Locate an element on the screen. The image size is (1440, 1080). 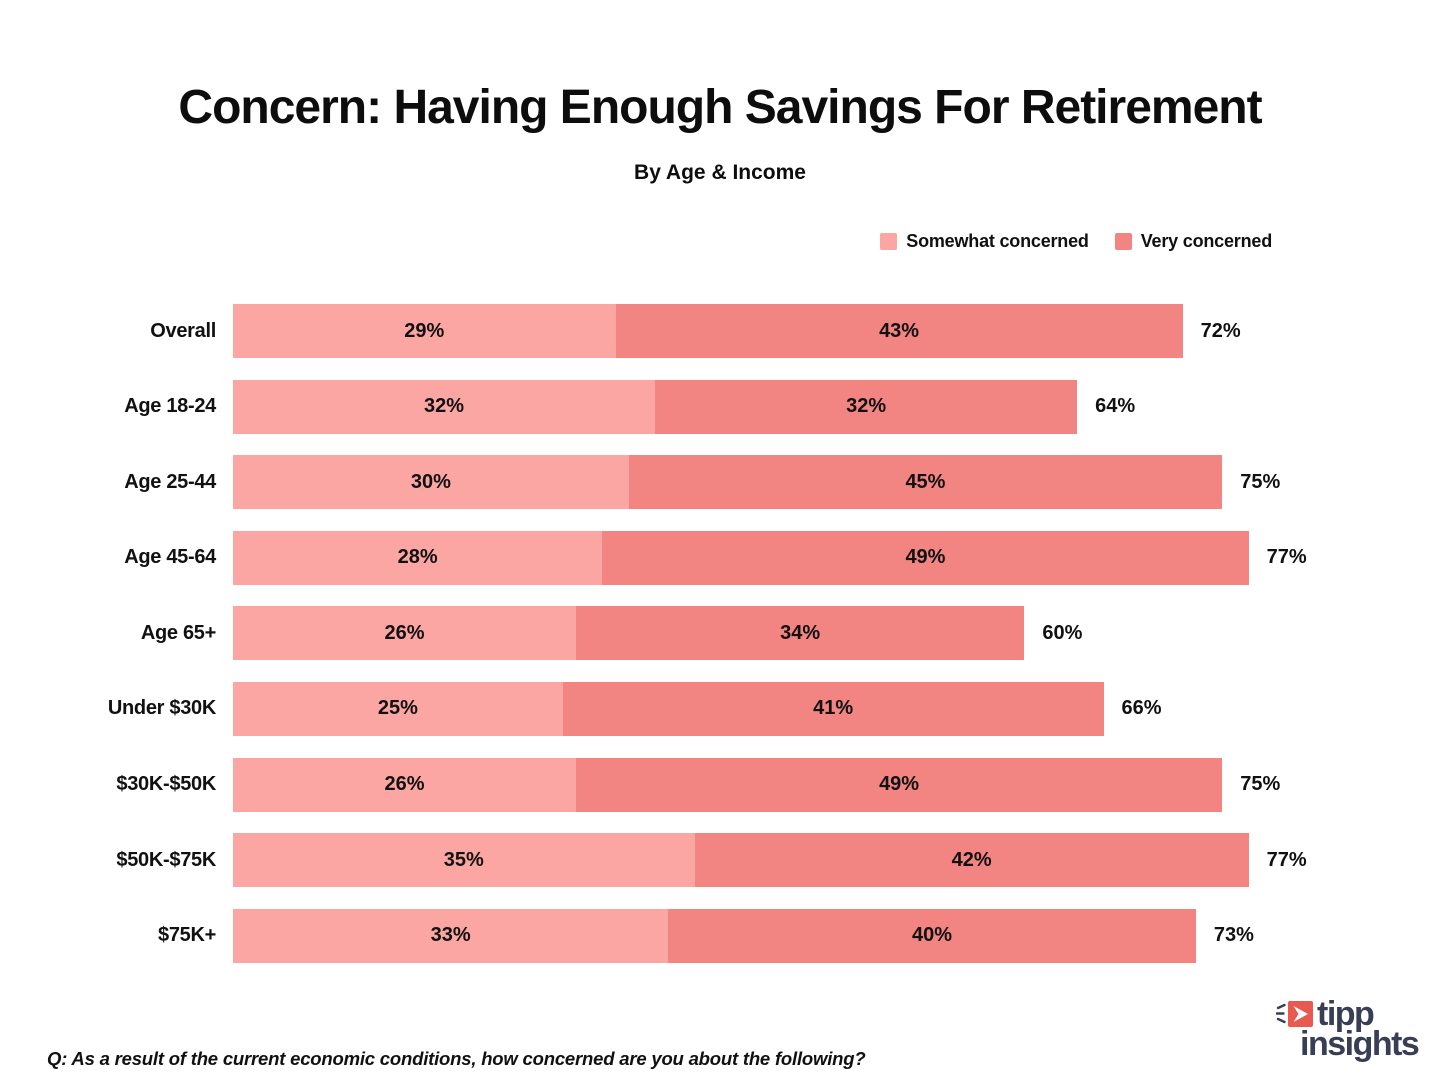
segment-value-label: 34% is located at coordinates (800, 632).